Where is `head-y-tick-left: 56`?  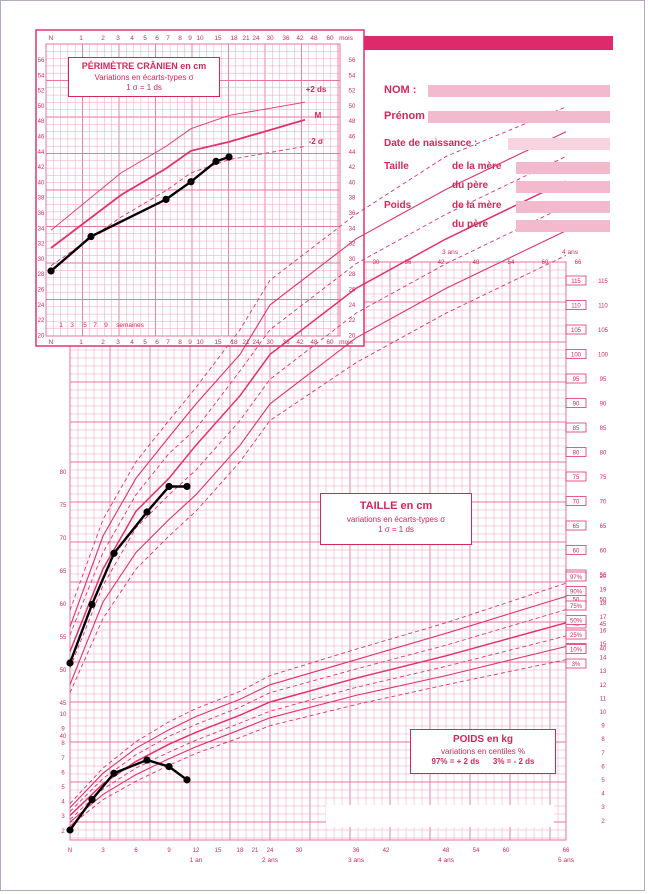 head-y-tick-left: 56 is located at coordinates (41, 61).